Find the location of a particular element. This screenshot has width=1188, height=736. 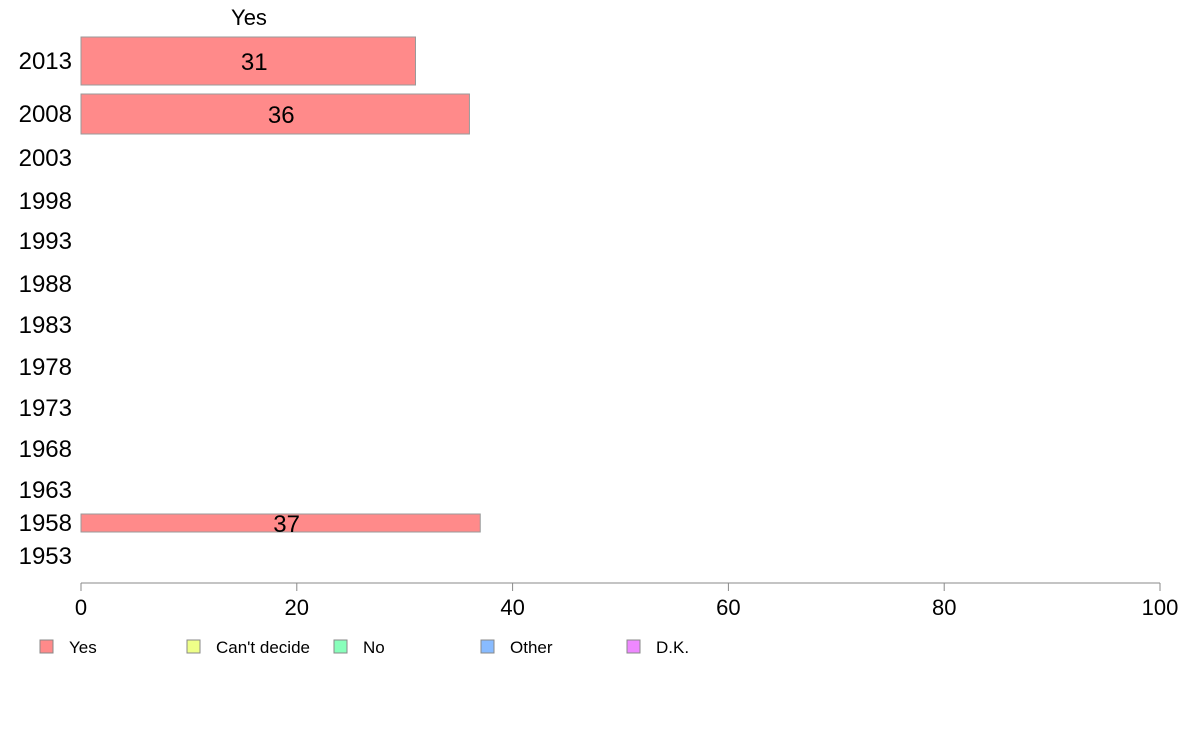

bar-2013 is located at coordinates (248, 61).